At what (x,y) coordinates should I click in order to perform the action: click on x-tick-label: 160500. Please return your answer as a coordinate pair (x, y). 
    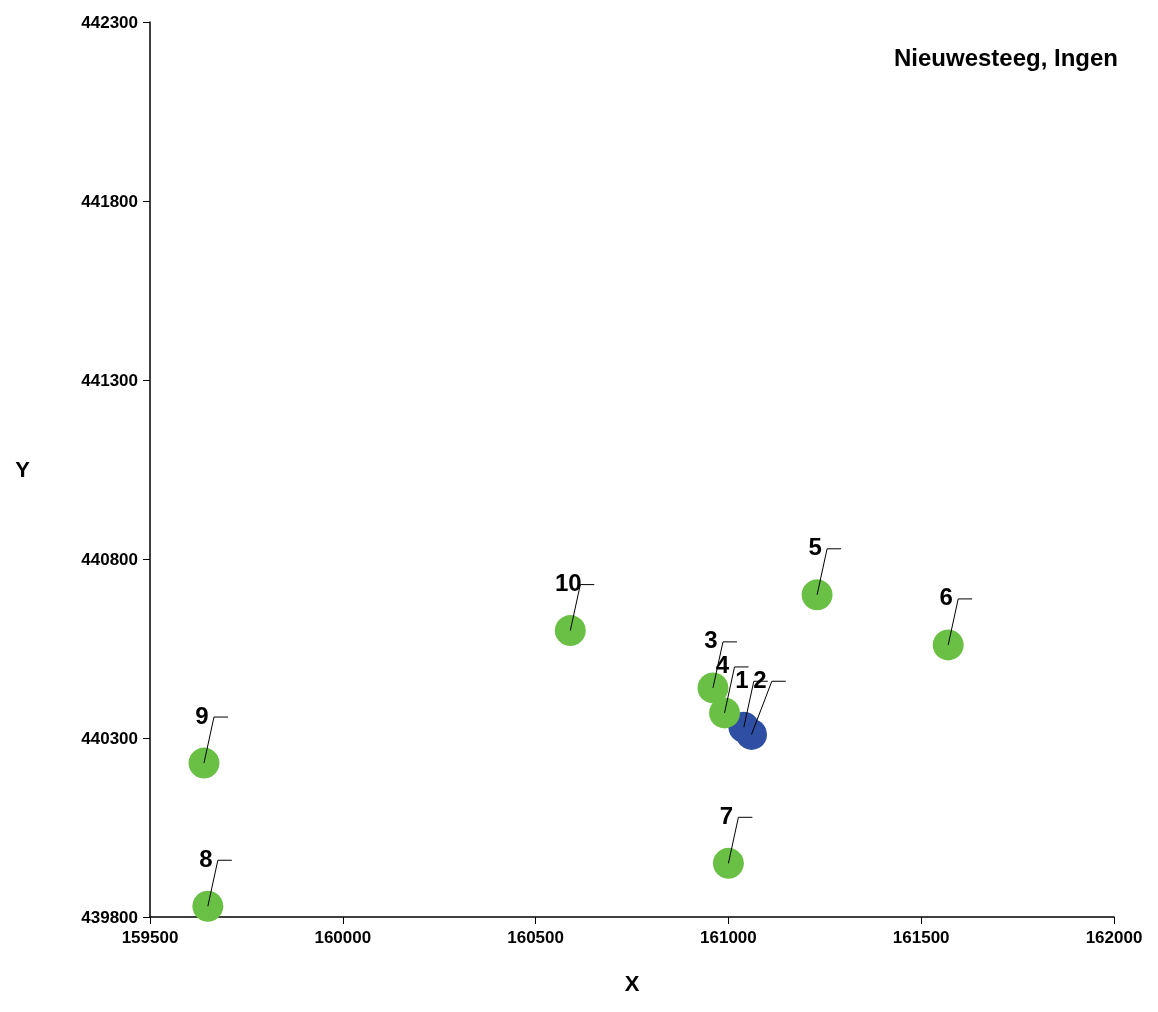
    Looking at the image, I should click on (535, 937).